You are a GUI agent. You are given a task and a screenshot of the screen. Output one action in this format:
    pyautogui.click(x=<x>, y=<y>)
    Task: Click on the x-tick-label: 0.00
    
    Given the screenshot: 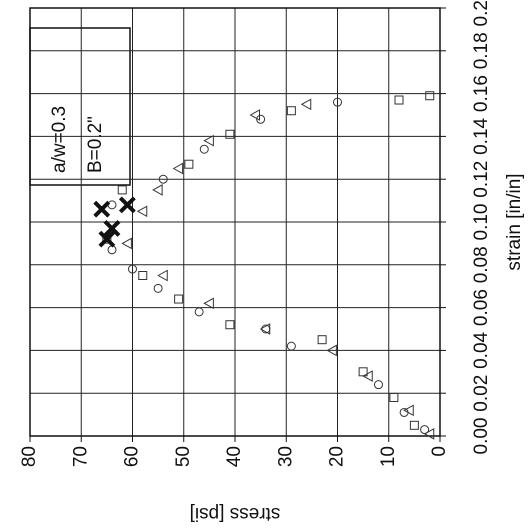 What is the action you would take?
    pyautogui.click(x=481, y=436)
    